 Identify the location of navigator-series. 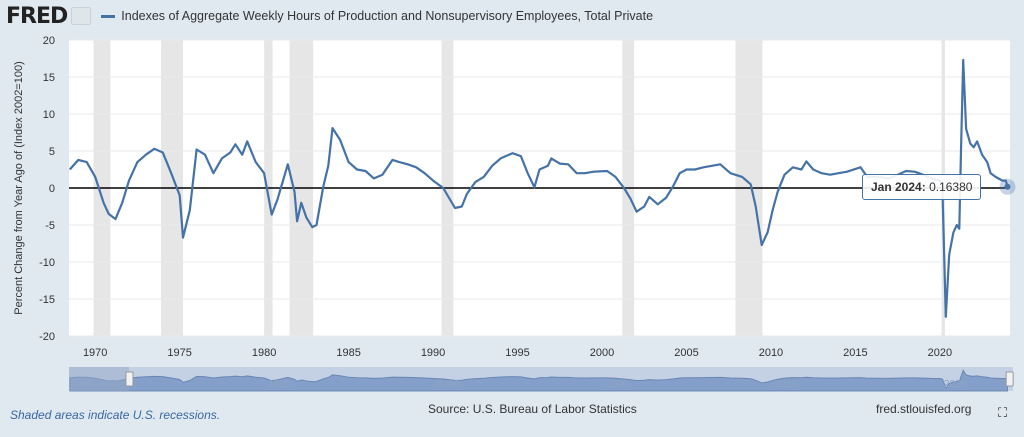
(539, 380).